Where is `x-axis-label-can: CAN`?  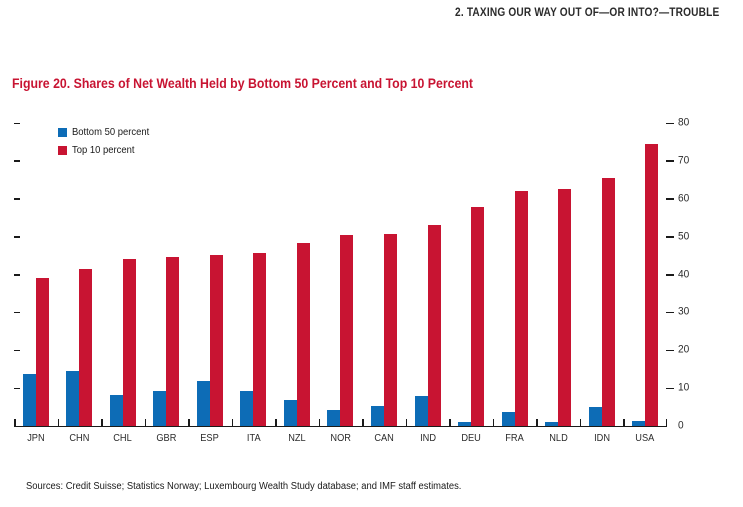
x-axis-label-can: CAN is located at coordinates (384, 438).